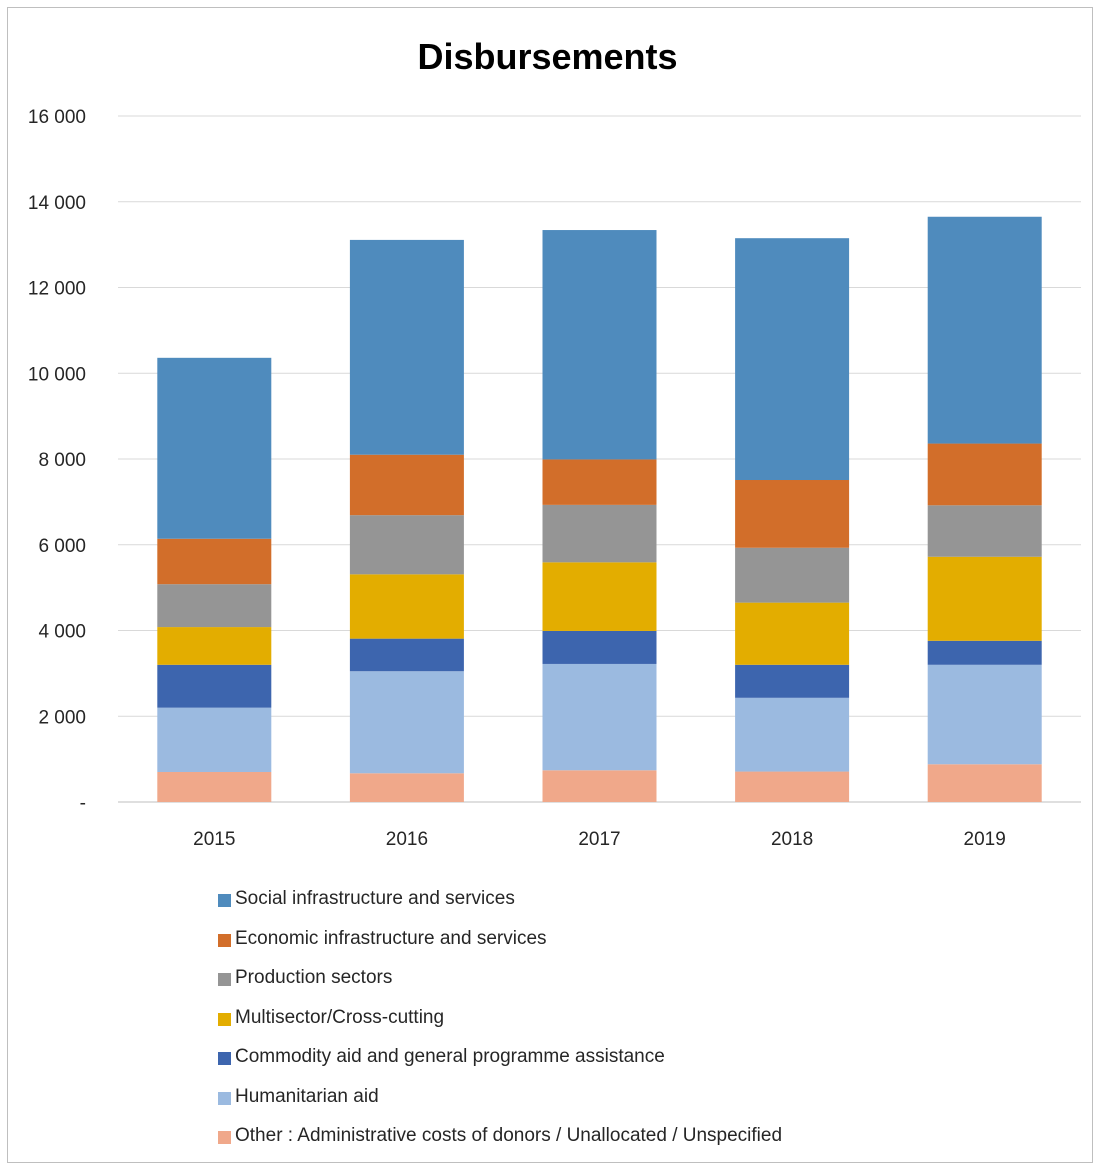  Describe the element at coordinates (599, 839) in the screenshot. I see `x-tick-label: 2017` at that location.